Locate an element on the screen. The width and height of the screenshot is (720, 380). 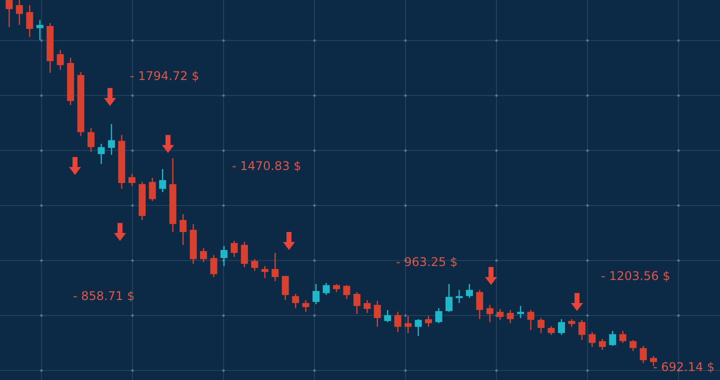
annotation: - 1203.56 $ is located at coordinates (635, 276).